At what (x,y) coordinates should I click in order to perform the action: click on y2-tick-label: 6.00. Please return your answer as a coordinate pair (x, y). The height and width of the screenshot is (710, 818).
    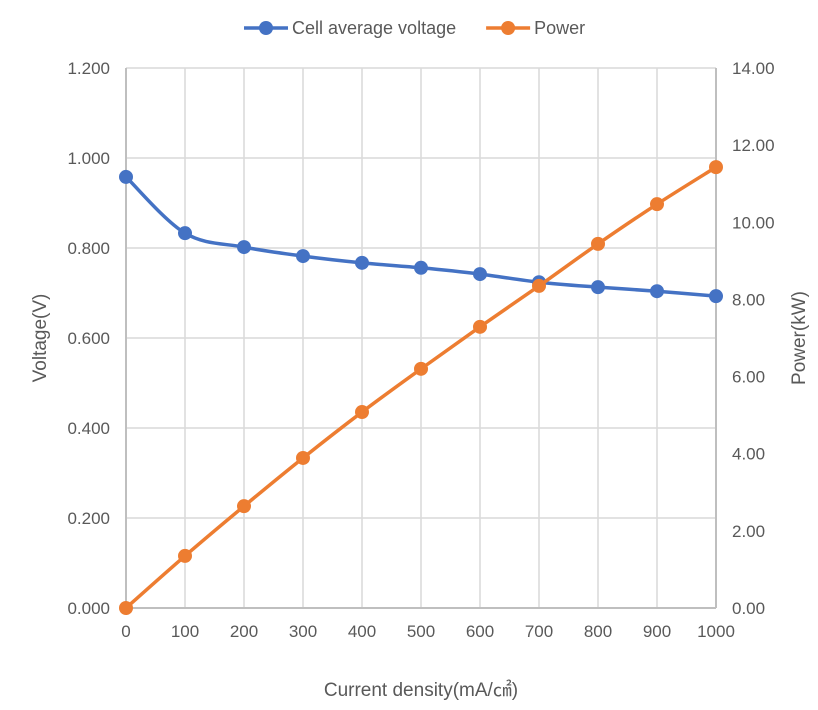
    Looking at the image, I should click on (748, 377).